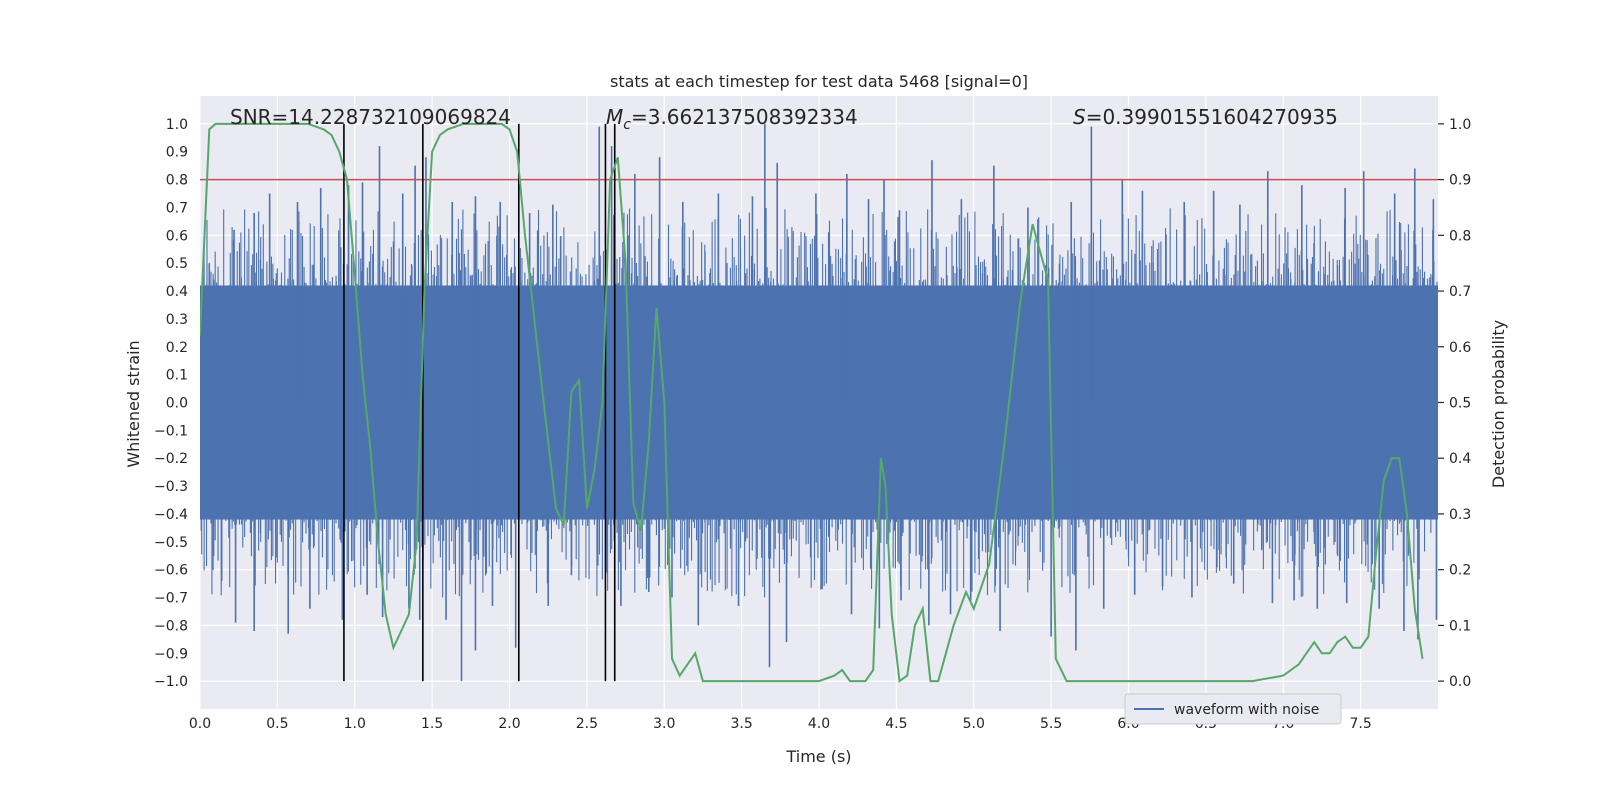  Describe the element at coordinates (171, 571) in the screenshot. I see `y-left-tick-label: −0.6` at that location.